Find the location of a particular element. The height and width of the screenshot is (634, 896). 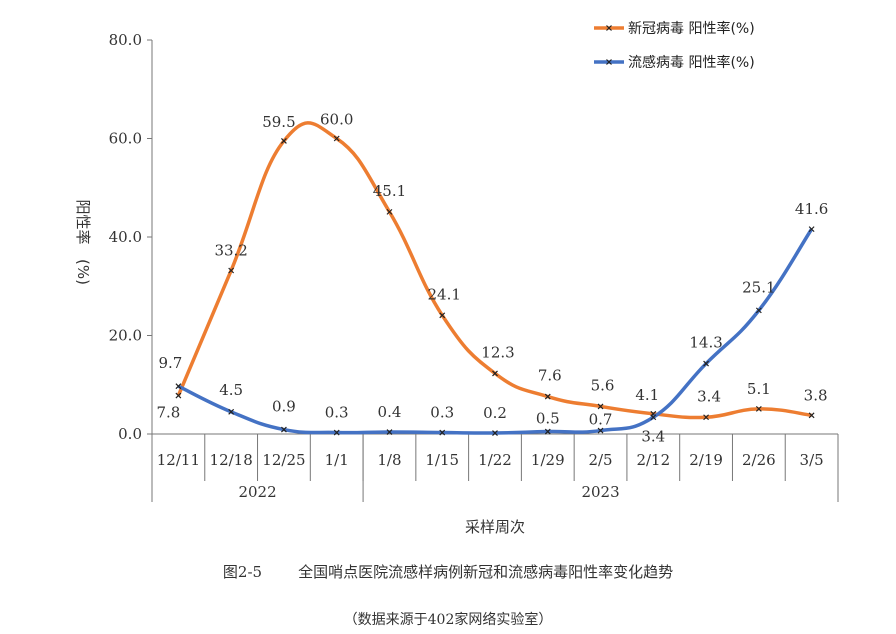

covid-data-label: 7.8 is located at coordinates (168, 413).